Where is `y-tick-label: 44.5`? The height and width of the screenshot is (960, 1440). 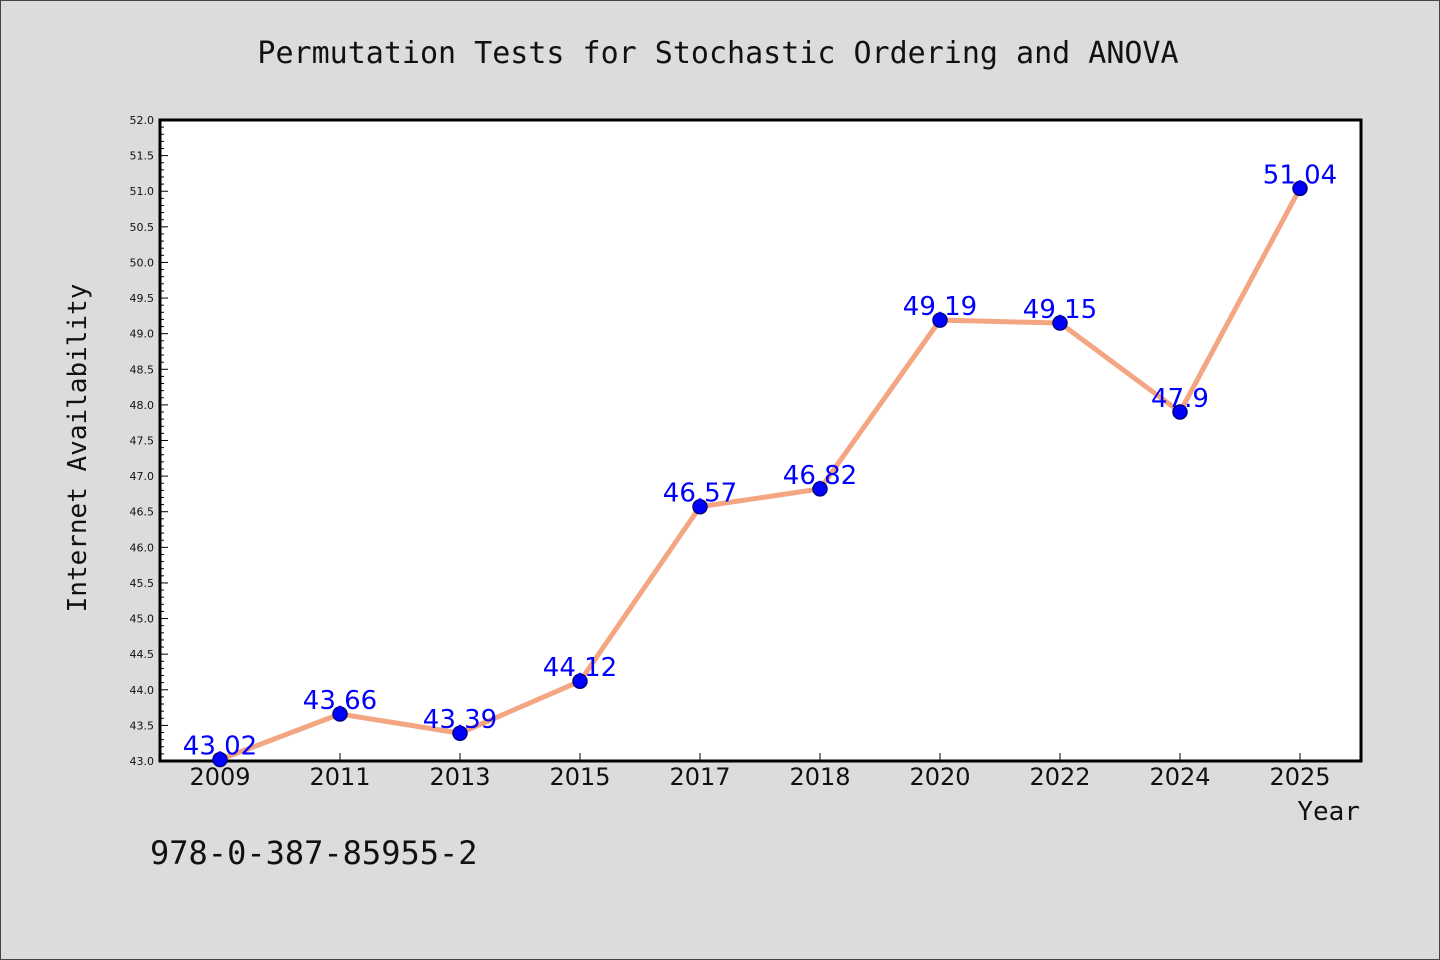
y-tick-label: 44.5 is located at coordinates (142, 654).